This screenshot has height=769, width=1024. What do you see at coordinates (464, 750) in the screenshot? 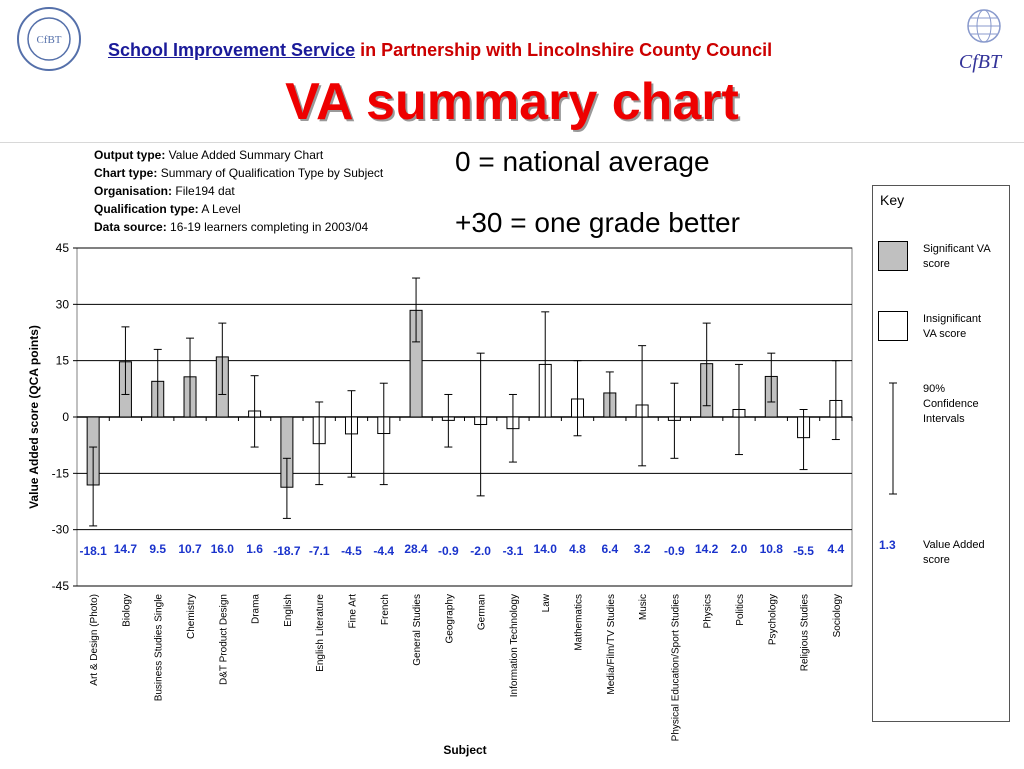
I see `x-axis-title: Subject` at bounding box center [464, 750].